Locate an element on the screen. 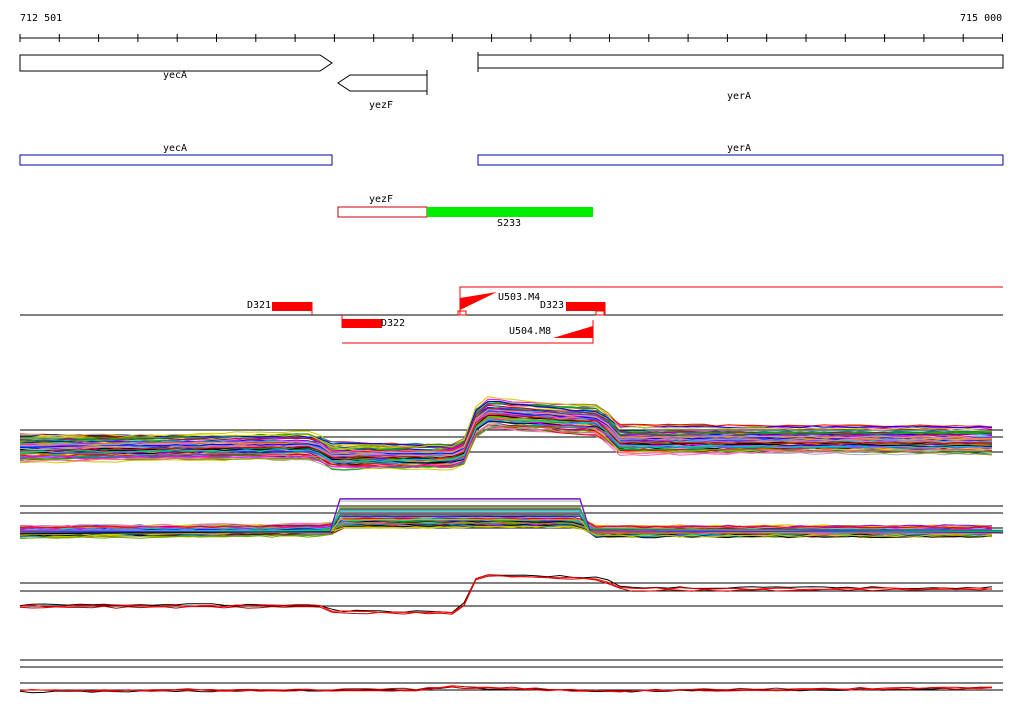 This screenshot has height=719, width=1024. gene-arrow-yecA is located at coordinates (176, 63).